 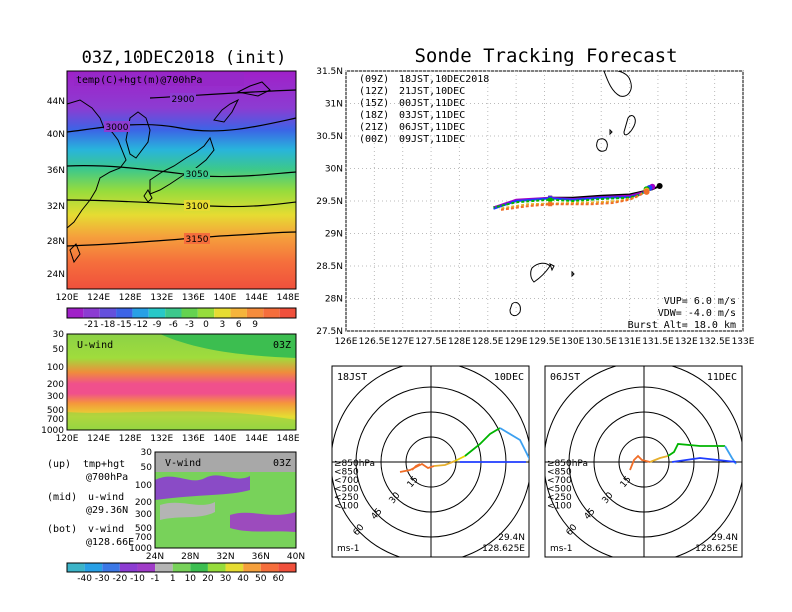 What do you see at coordinates (686, 342) in the screenshot?
I see `track-lon-tick-12: 132E` at bounding box center [686, 342].